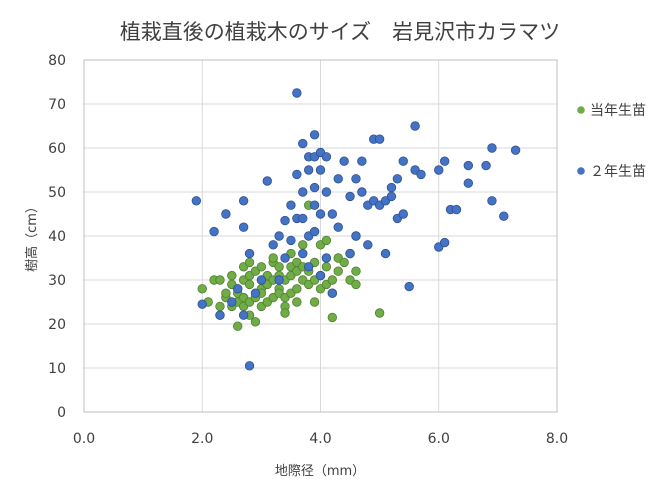 Image resolution: width=670 pixels, height=479 pixels. Describe the element at coordinates (57, 105) in the screenshot. I see `y-tick-label: 70` at that location.